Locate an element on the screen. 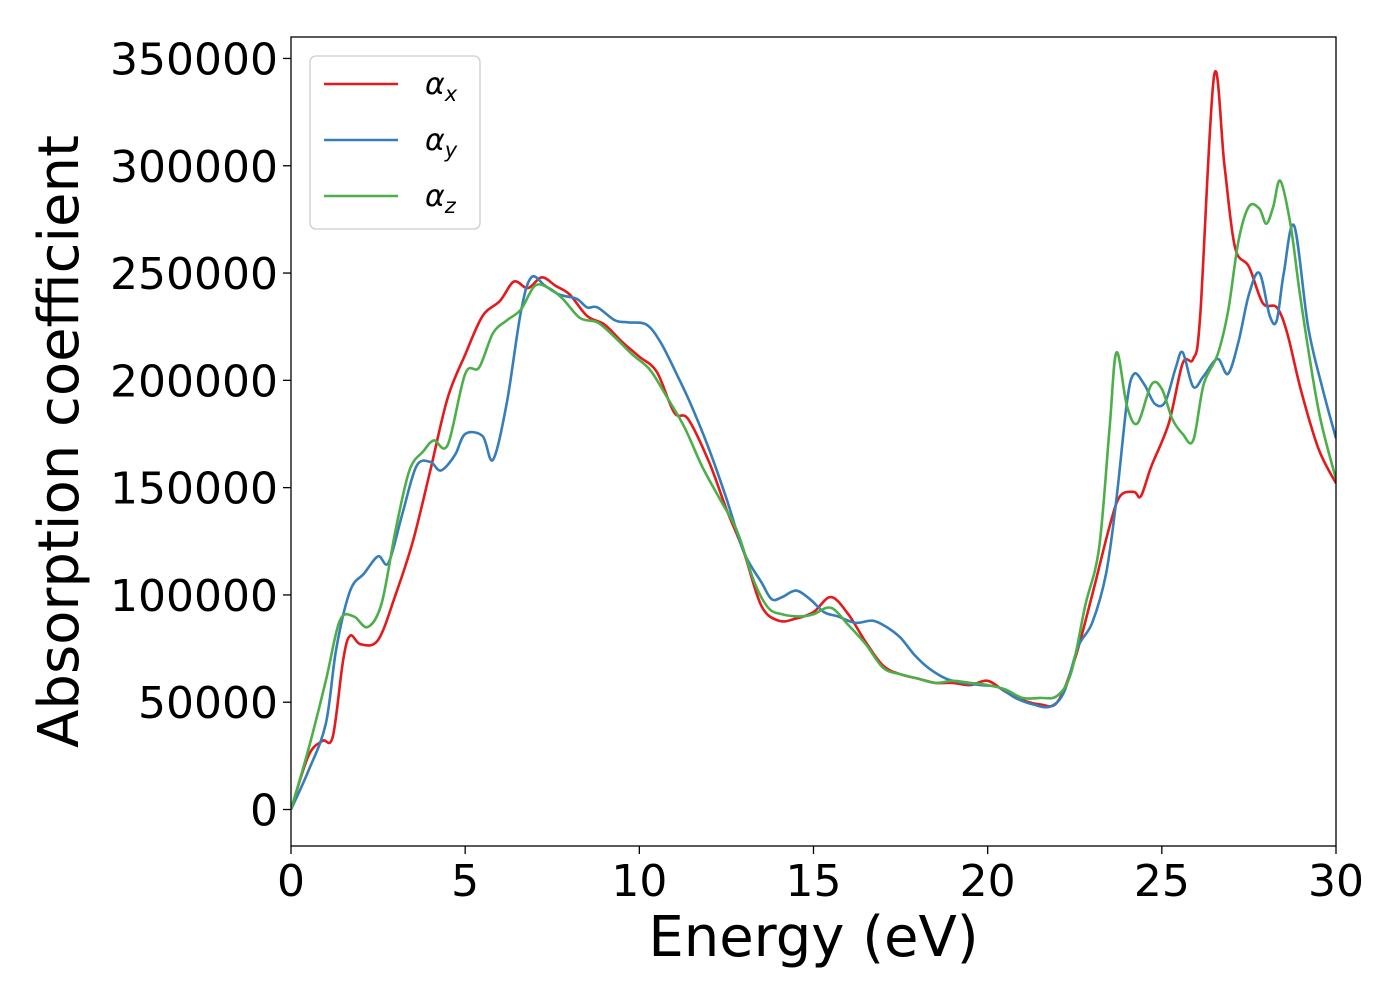 This screenshot has width=1400, height=1000. x-tick-label: 0 is located at coordinates (291, 881).